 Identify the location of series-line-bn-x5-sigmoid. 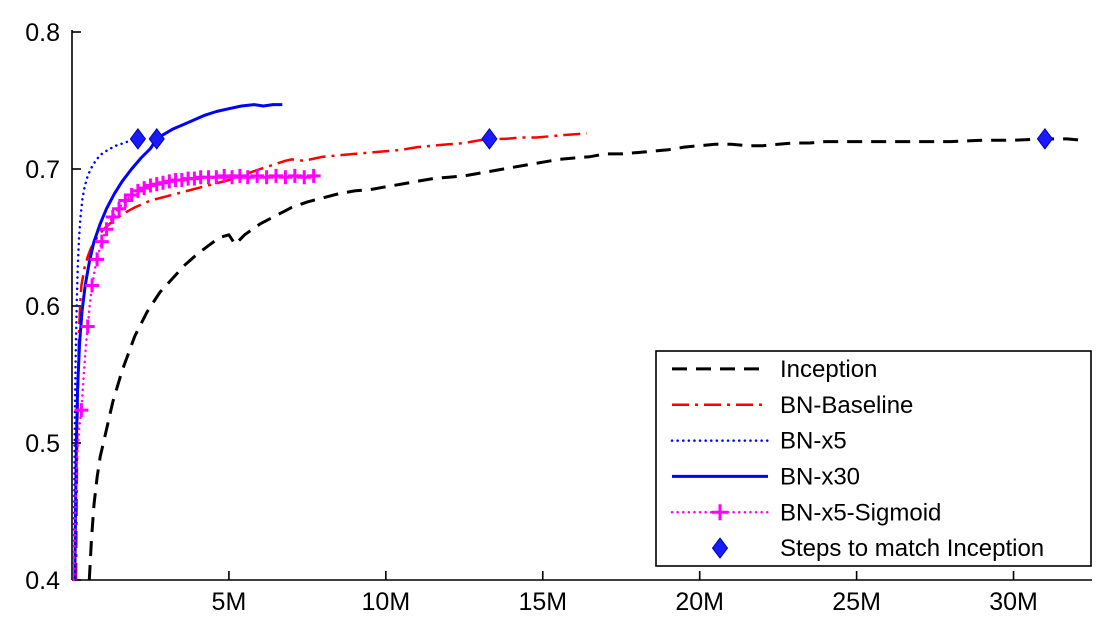
(196, 378).